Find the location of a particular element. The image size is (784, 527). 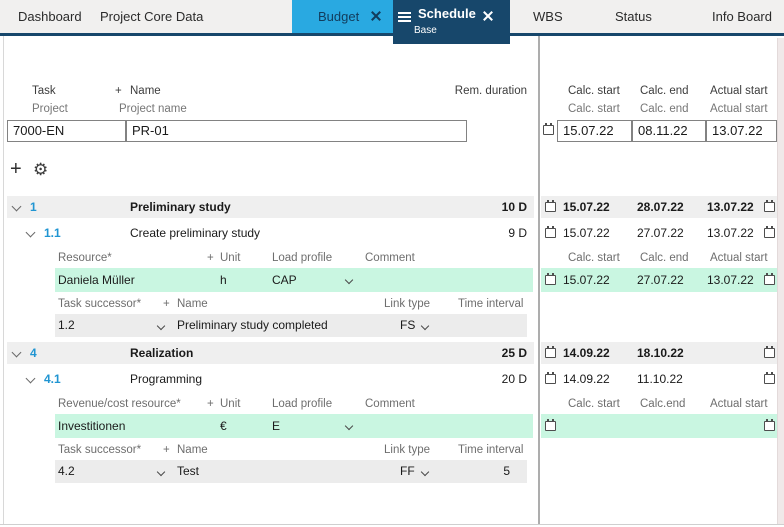

task-name: Preliminary study is located at coordinates (180, 207).